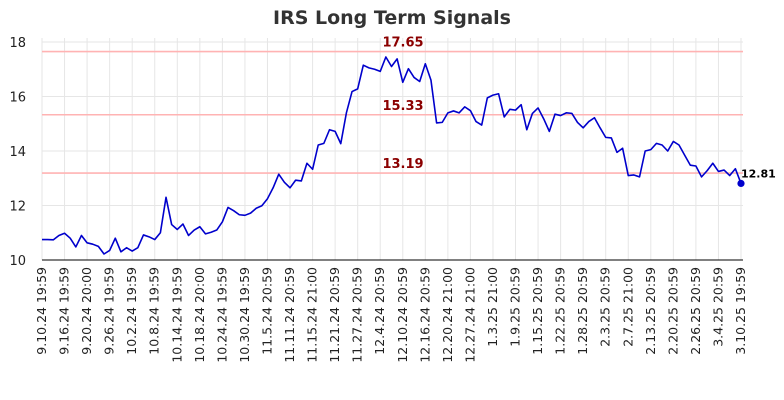 This screenshot has width=784, height=400. Describe the element at coordinates (392, 18) in the screenshot. I see `chart-title: IRS Long Term Signals` at that location.